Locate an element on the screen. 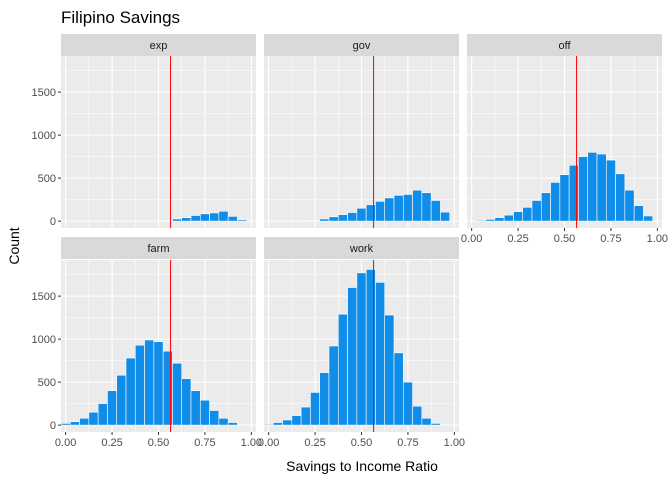 This screenshot has height=480, width=672. chart-title: Filipino Savings is located at coordinates (120, 17).